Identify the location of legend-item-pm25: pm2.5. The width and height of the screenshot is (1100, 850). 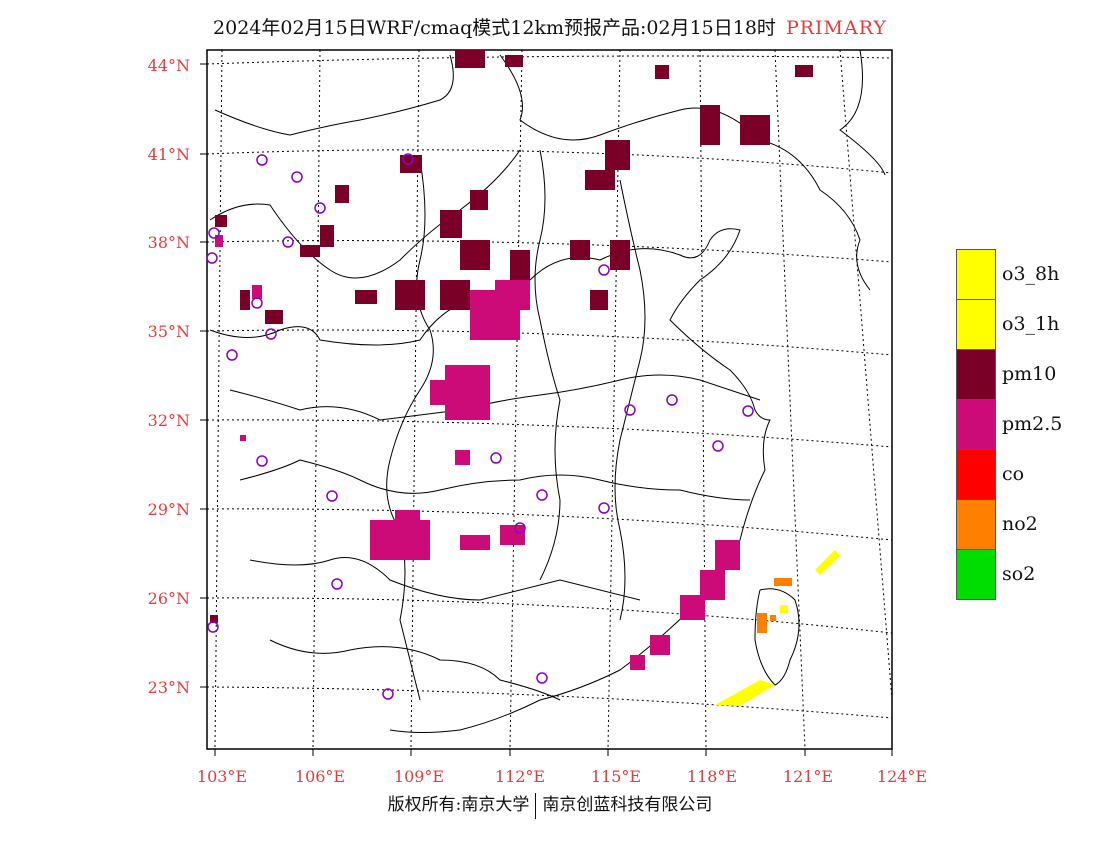
(1021, 424).